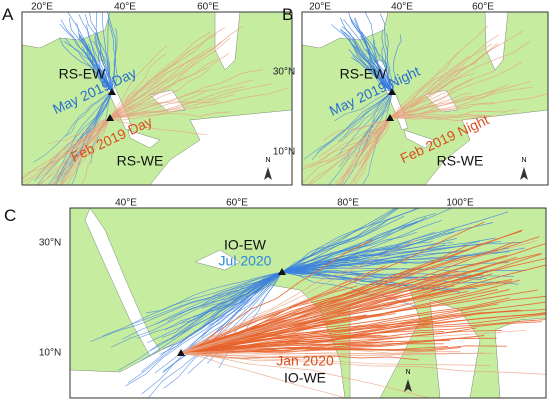 The width and height of the screenshot is (550, 403). What do you see at coordinates (140, 161) in the screenshot?
I see `annotation: RS-WE` at bounding box center [140, 161].